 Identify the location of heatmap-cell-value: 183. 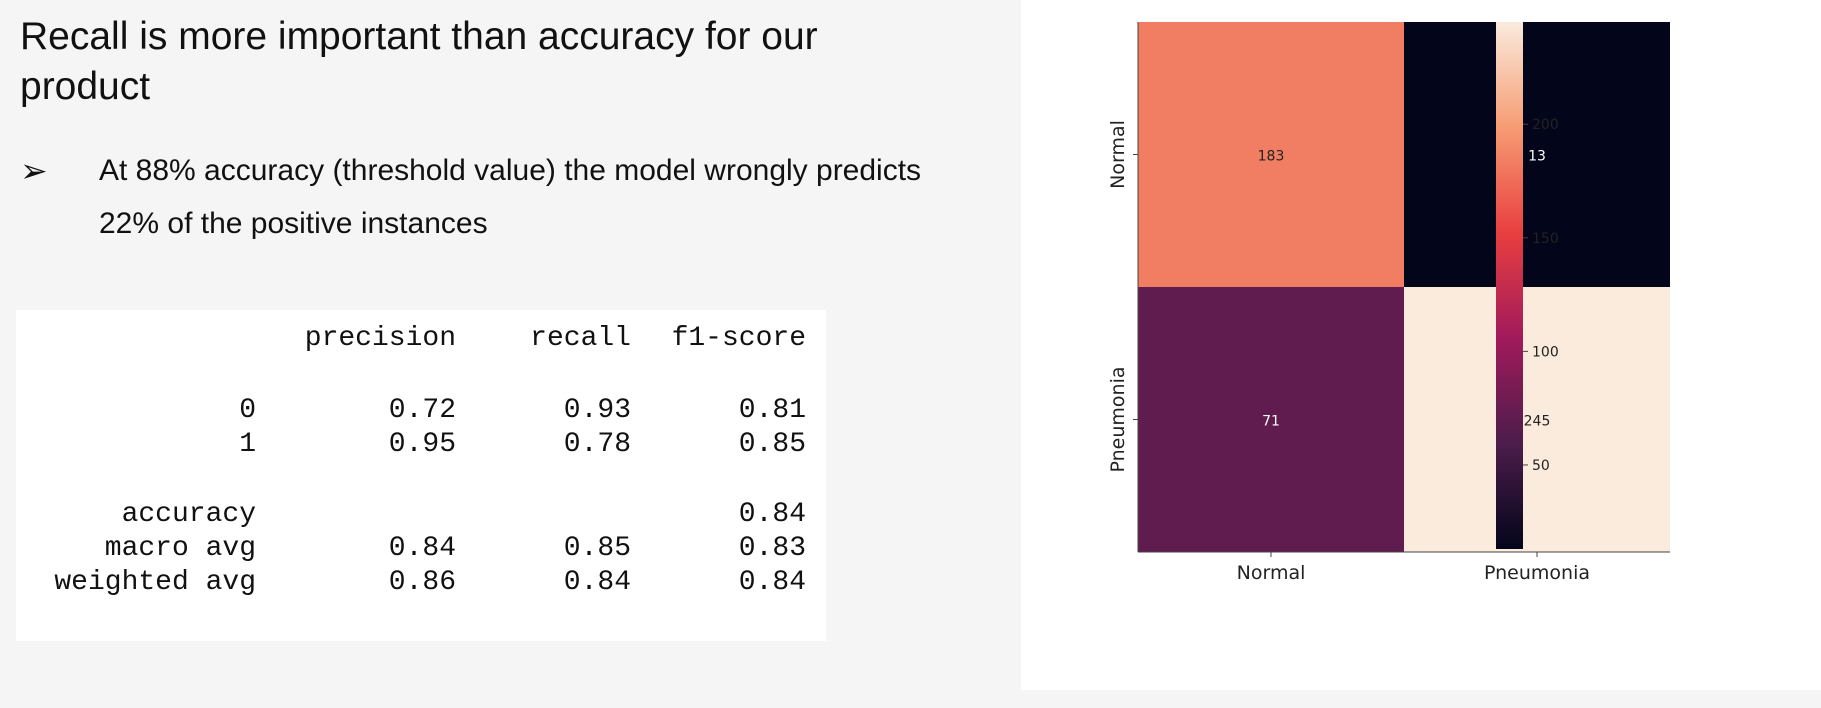
(1271, 157).